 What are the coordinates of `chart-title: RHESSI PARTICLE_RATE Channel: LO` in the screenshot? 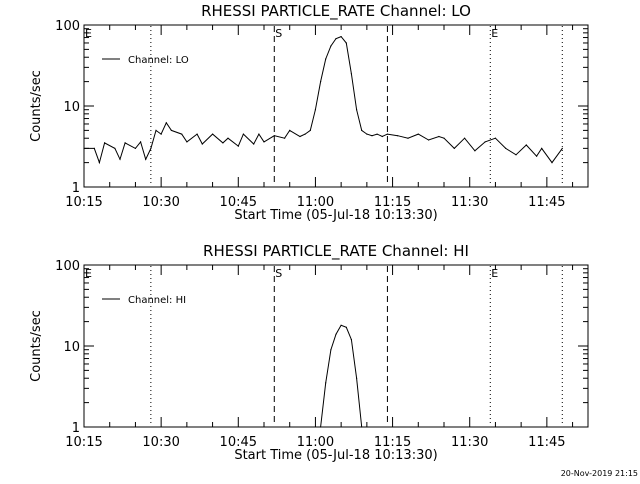 It's located at (336, 11).